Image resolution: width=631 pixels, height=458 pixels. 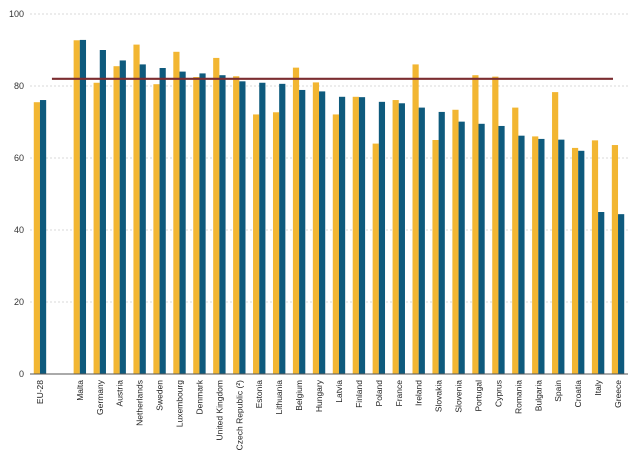 What do you see at coordinates (19, 230) in the screenshot?
I see `y-tick-label: 40` at bounding box center [19, 230].